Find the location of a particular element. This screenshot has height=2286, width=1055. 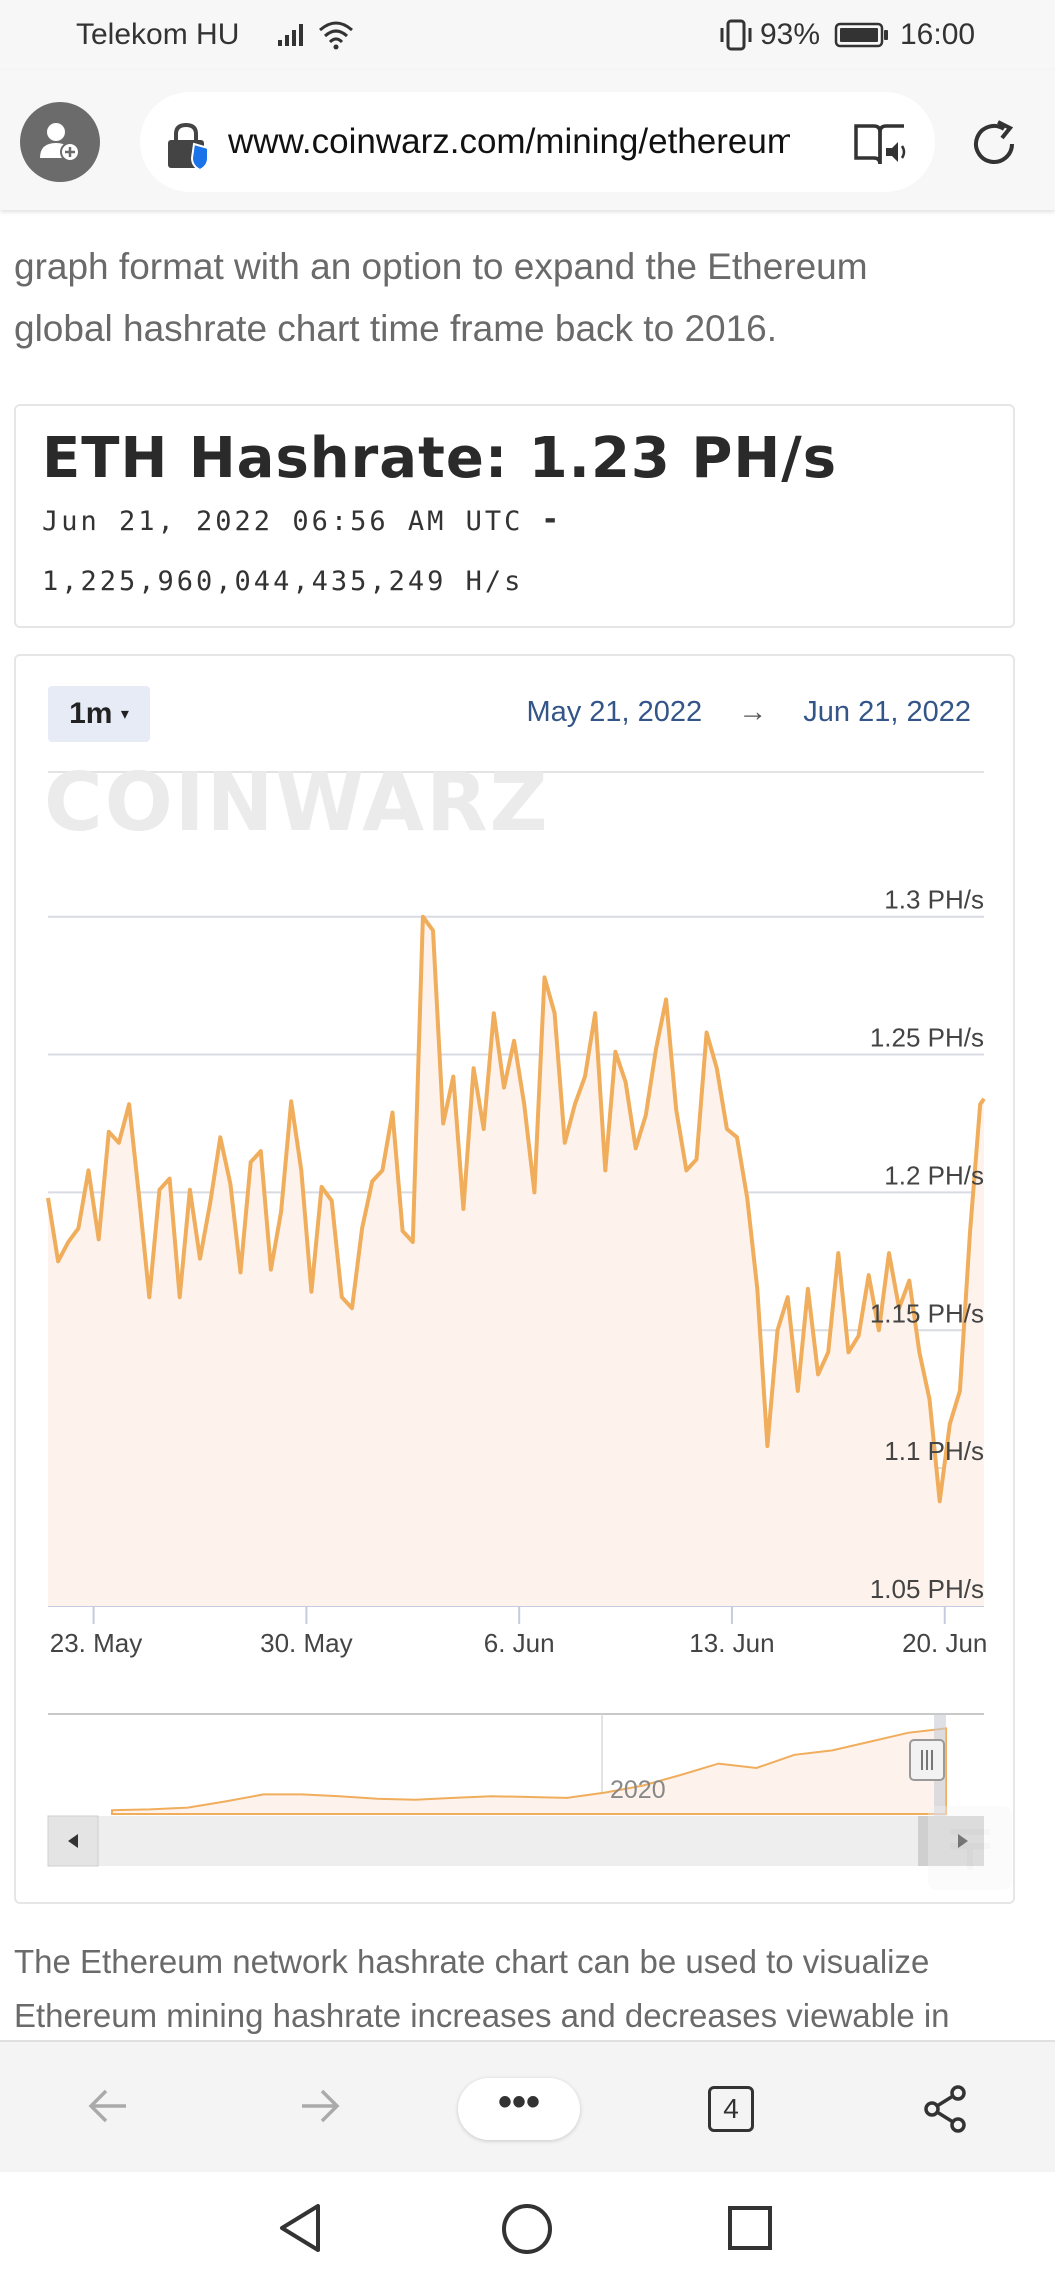

browser-bottom-toolbar: ••• 4 is located at coordinates (527, 2106).